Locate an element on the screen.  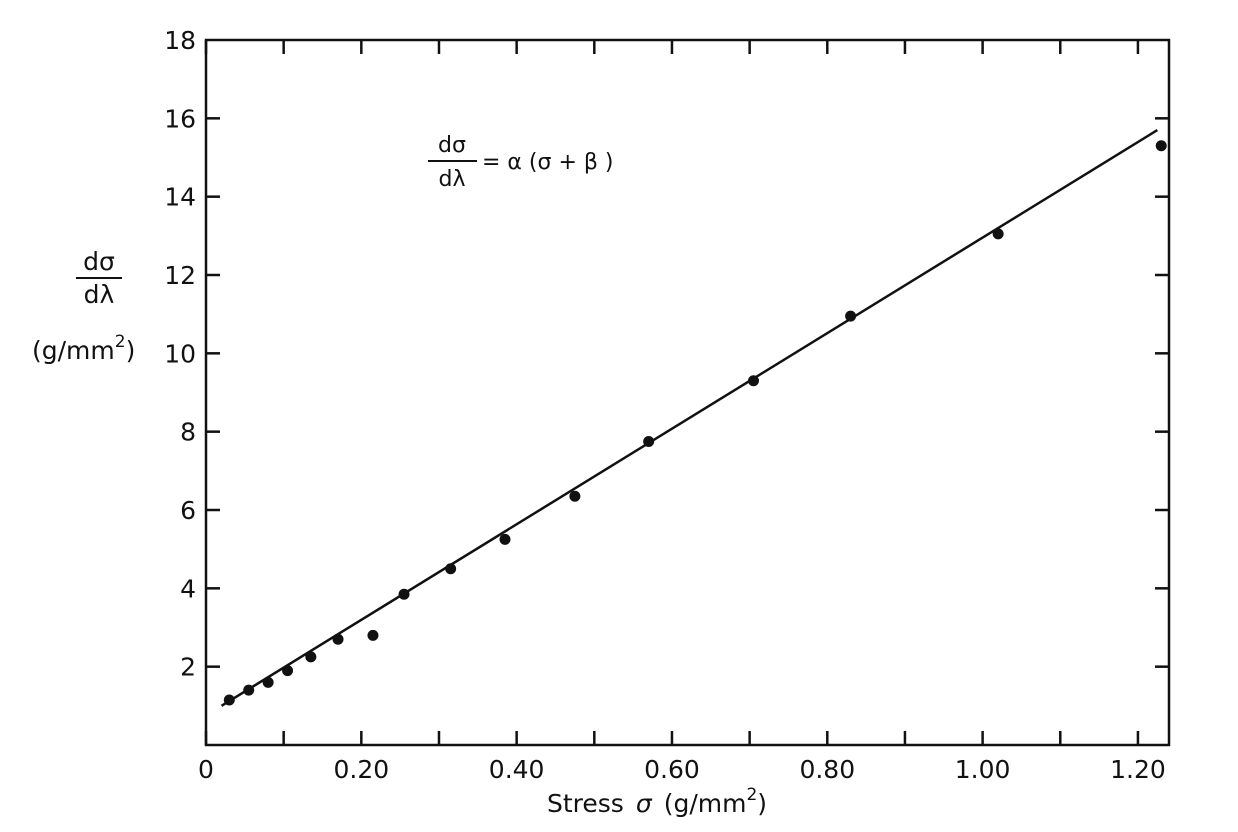
y-tick-label-3: 8 is located at coordinates (188, 432).